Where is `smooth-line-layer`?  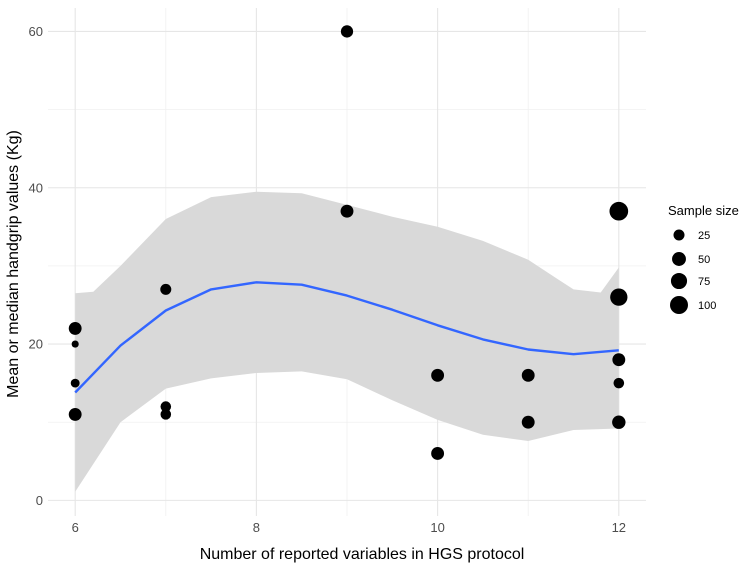 smooth-line-layer is located at coordinates (346, 337).